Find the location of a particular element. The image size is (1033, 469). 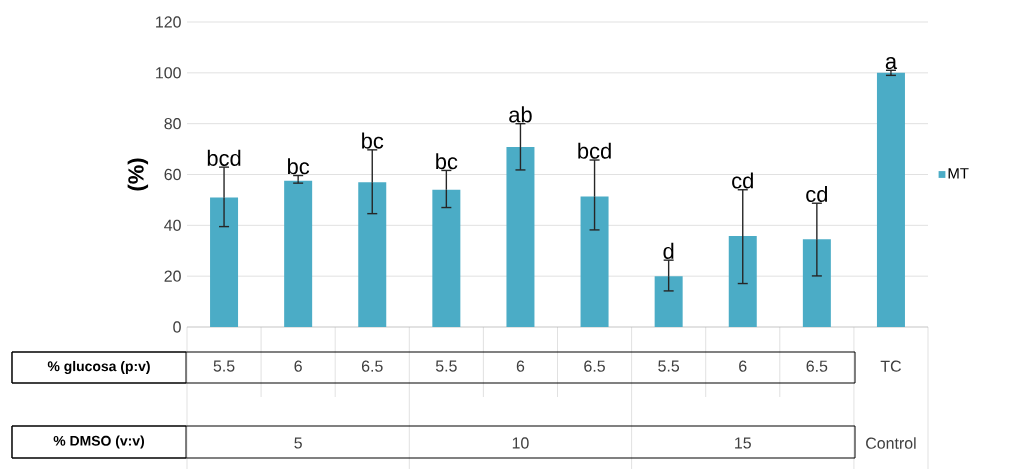

text: % DMSO (v:v) is located at coordinates (99, 442).